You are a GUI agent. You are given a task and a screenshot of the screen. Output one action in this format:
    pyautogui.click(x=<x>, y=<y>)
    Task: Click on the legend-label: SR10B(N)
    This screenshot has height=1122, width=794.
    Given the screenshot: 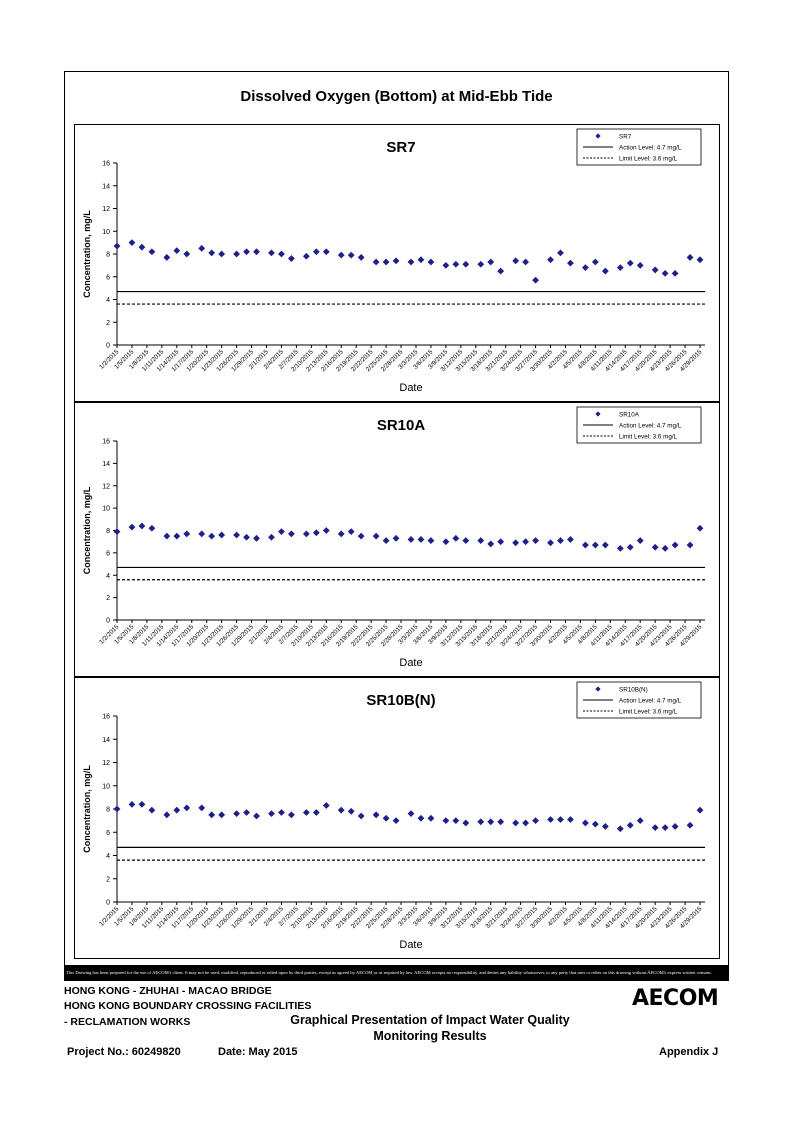 What is the action you would take?
    pyautogui.click(x=633, y=689)
    